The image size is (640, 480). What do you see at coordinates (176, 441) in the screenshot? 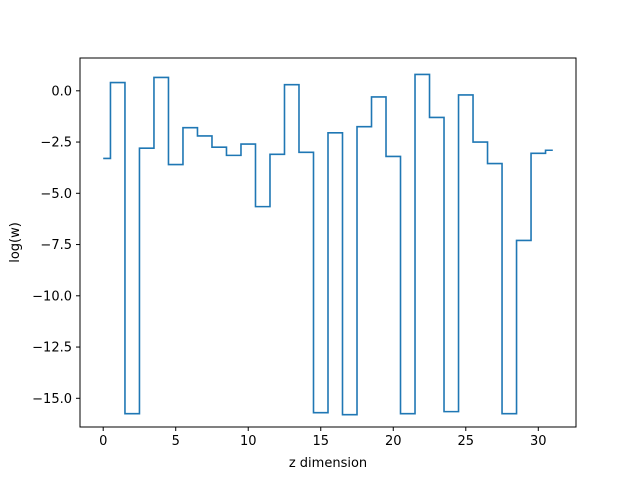
I see `x-tick-label: 5` at bounding box center [176, 441].